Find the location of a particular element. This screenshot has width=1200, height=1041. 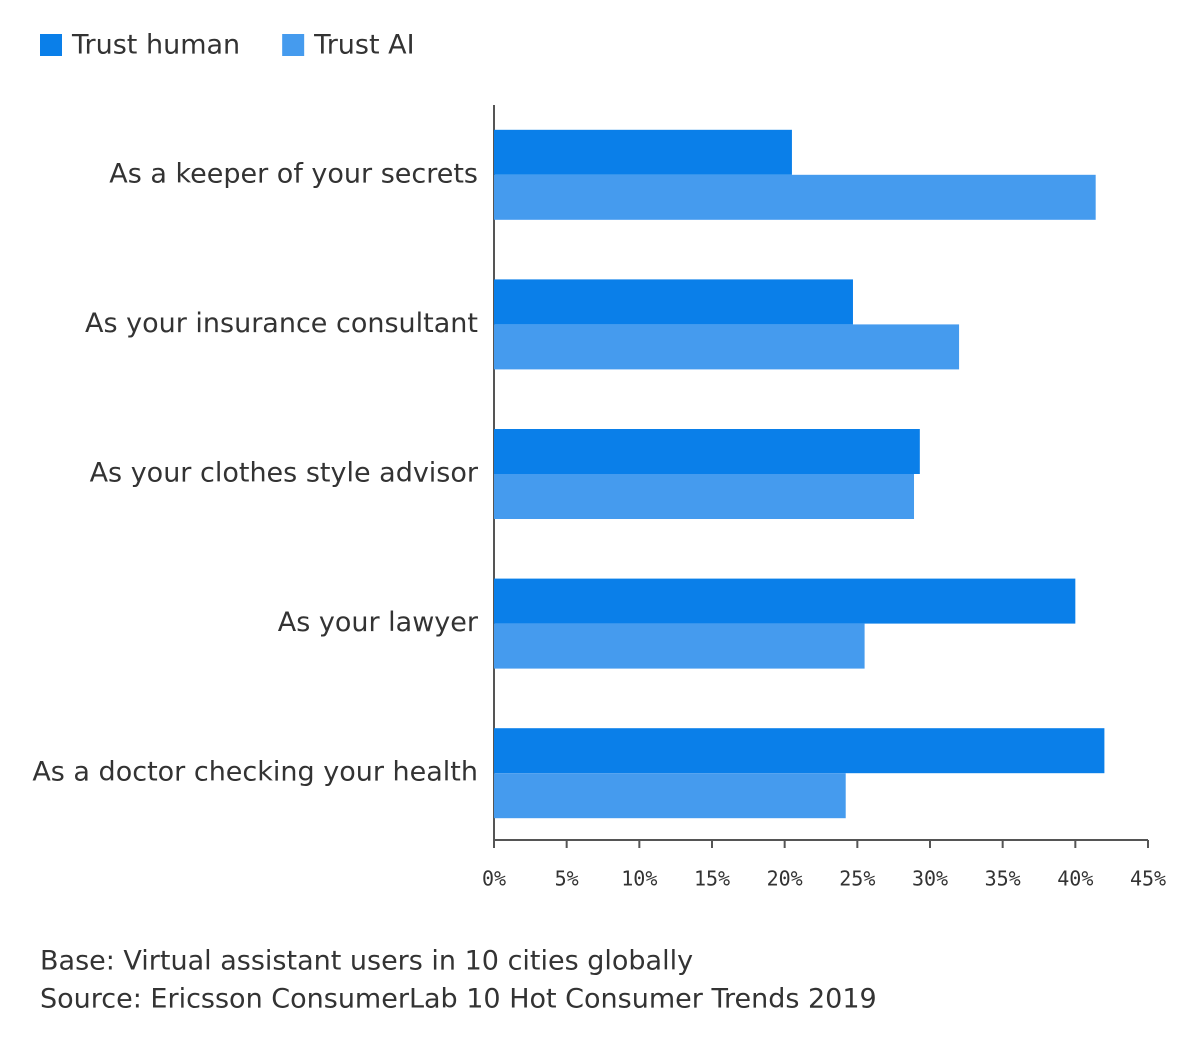

legend-label: Trust AI is located at coordinates (363, 45).